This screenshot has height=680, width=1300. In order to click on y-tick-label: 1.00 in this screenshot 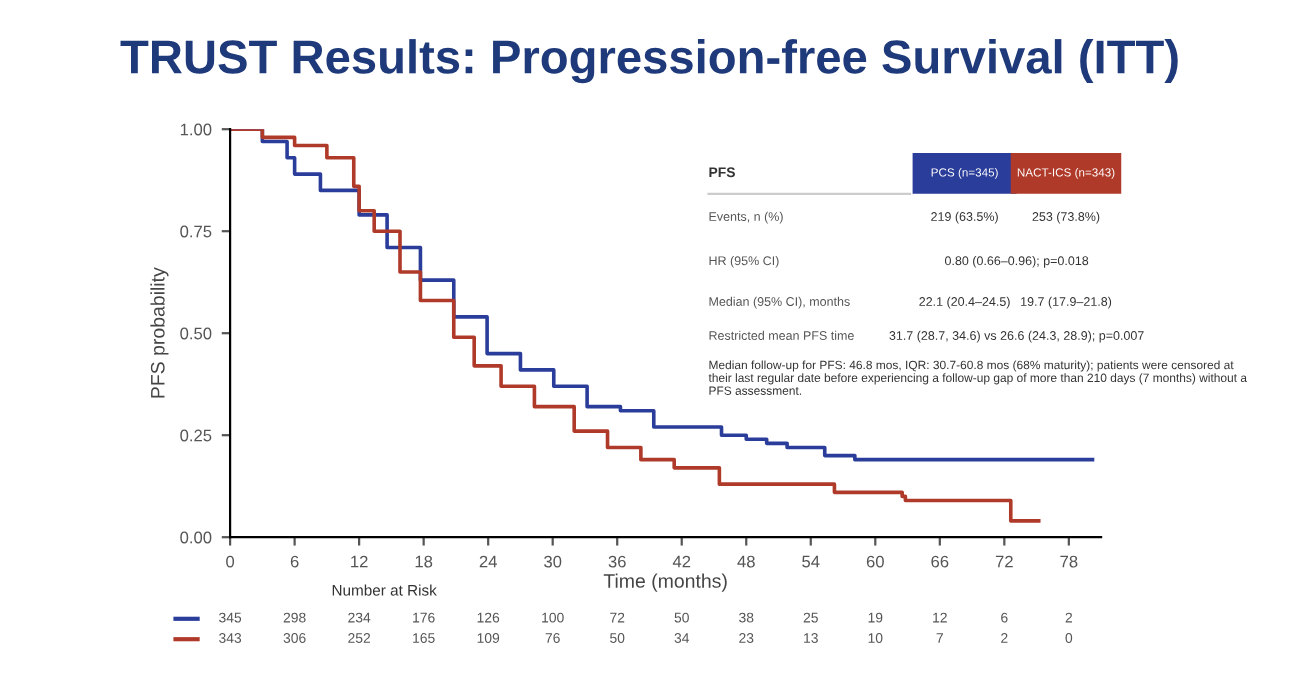, I will do `click(196, 129)`.